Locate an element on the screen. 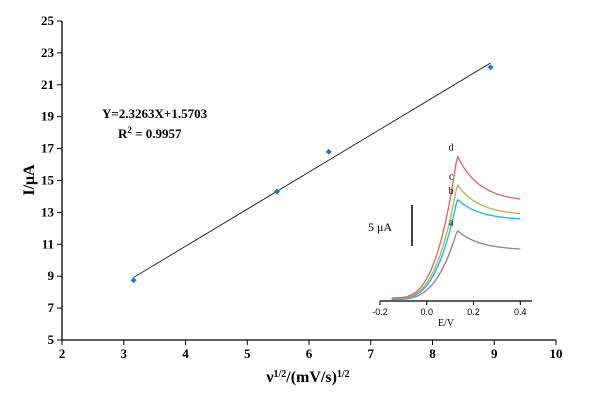 The image size is (596, 401). y-tick-label: 7 is located at coordinates (51, 307).